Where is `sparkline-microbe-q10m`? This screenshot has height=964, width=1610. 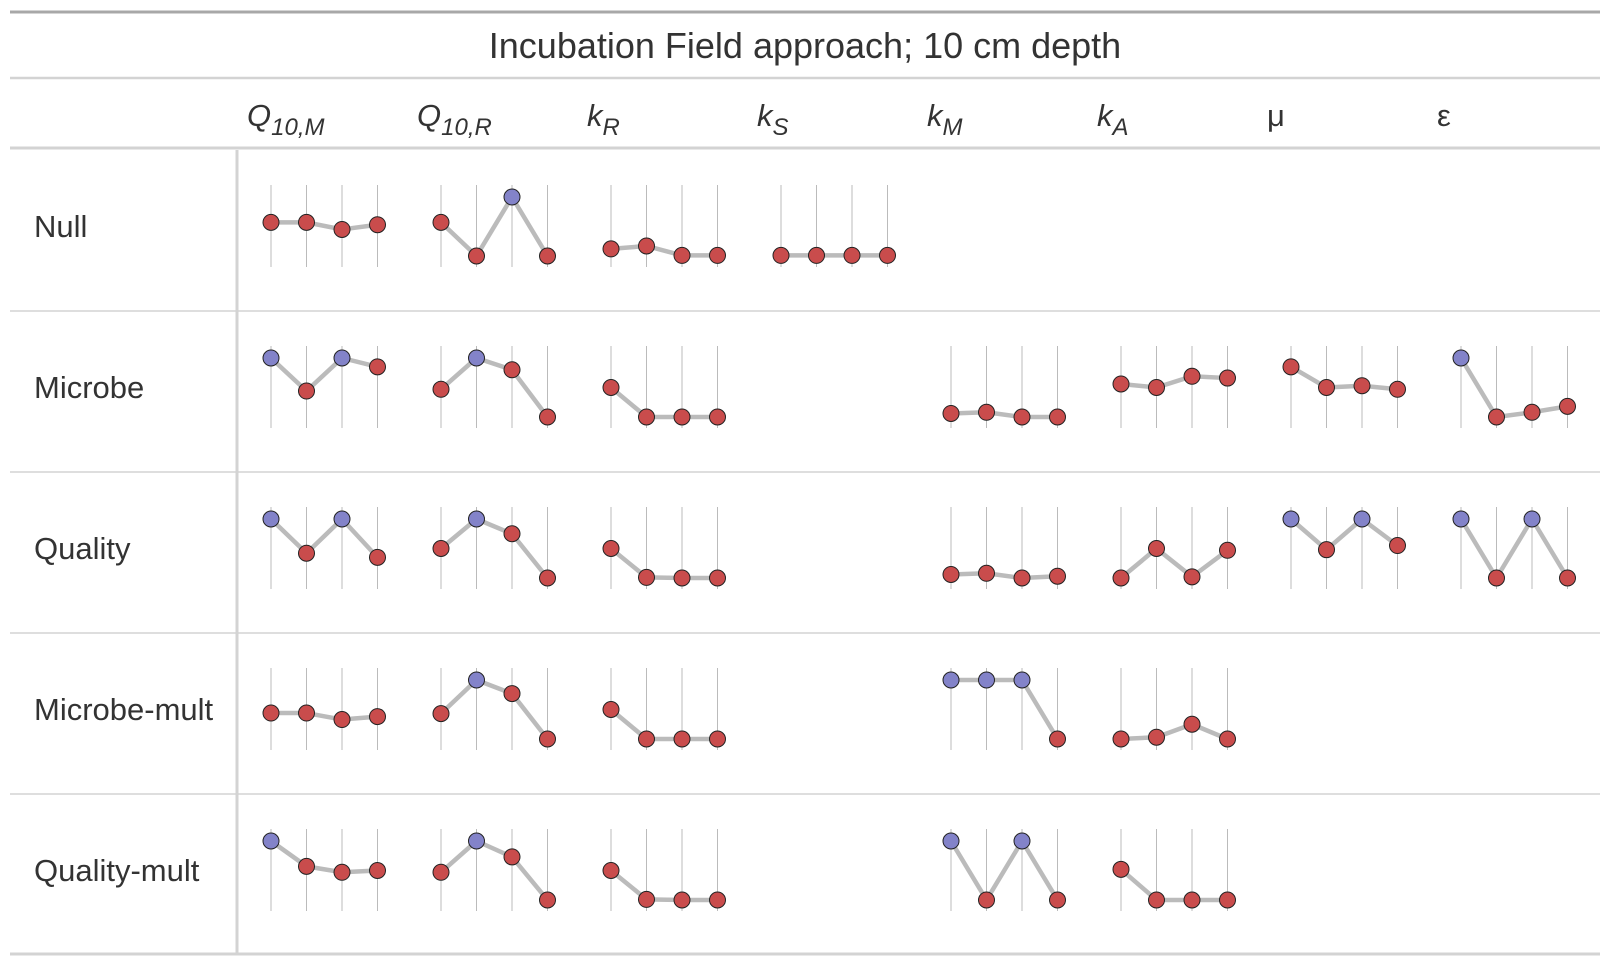
sparkline-microbe-q10m is located at coordinates (324, 387).